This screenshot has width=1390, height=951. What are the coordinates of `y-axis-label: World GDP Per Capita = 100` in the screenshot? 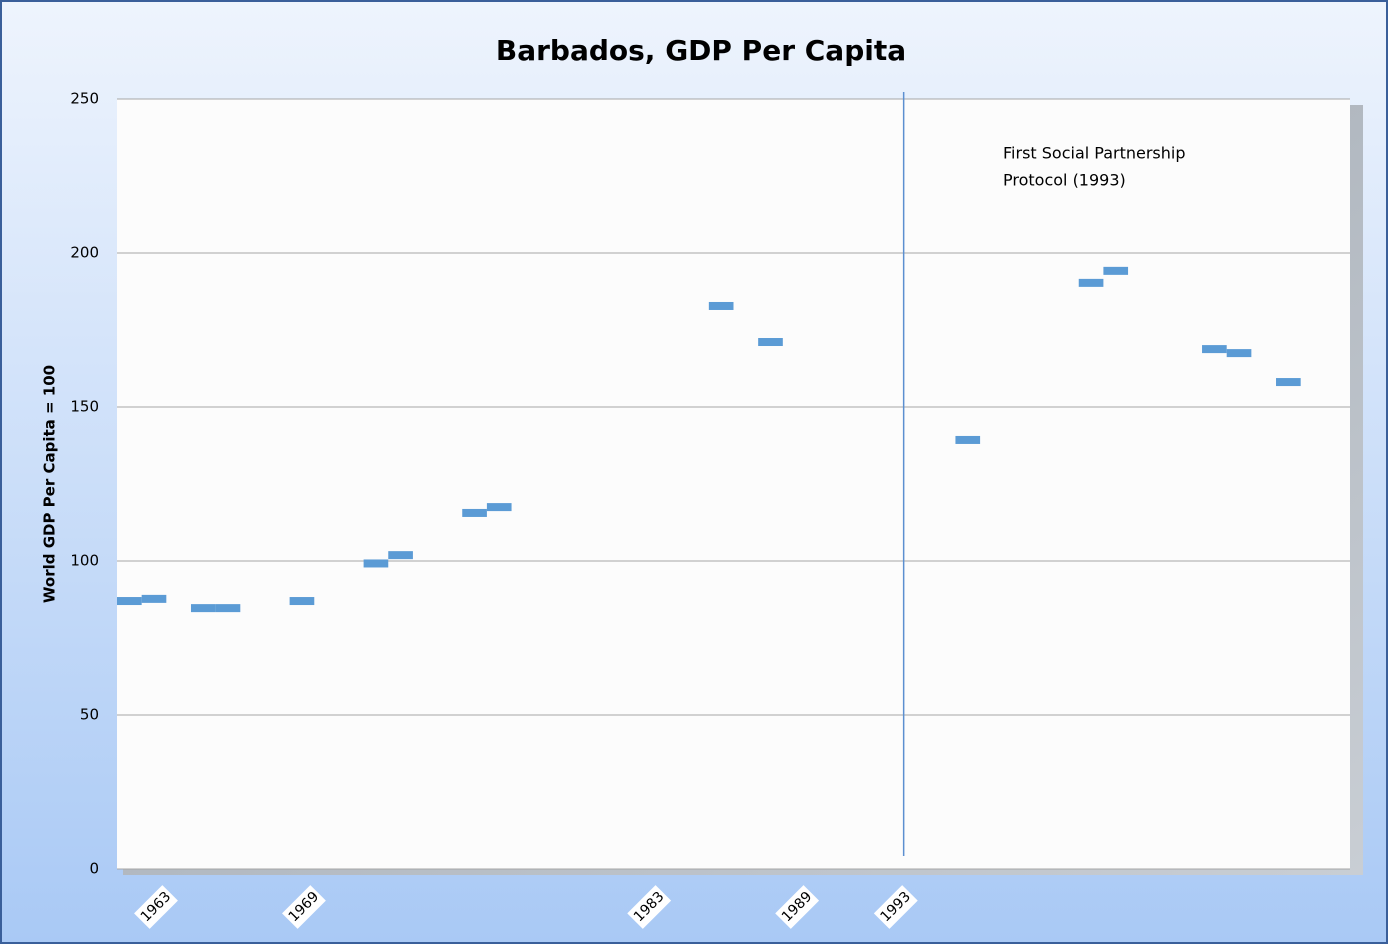 It's located at (50, 484).